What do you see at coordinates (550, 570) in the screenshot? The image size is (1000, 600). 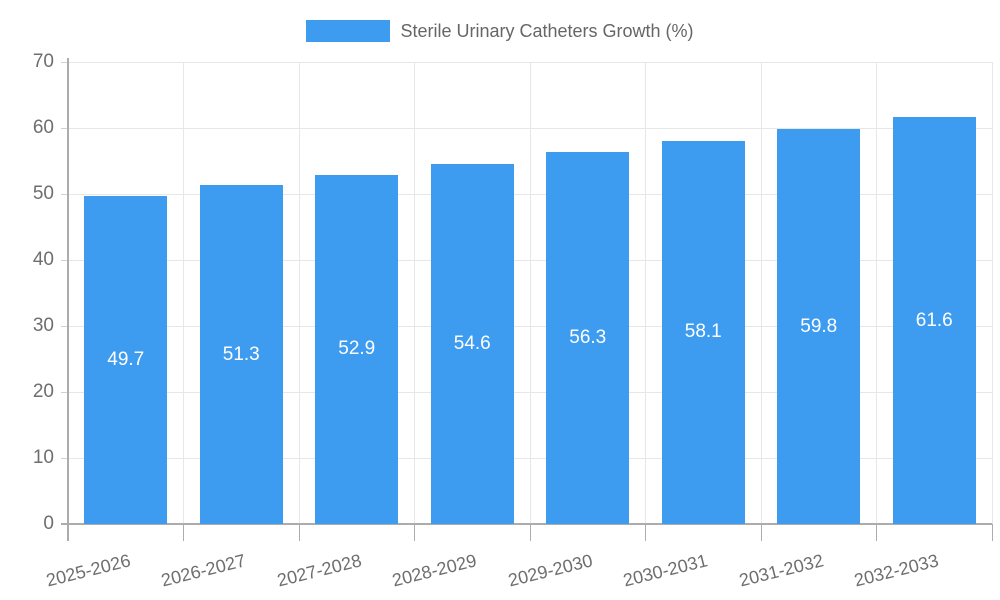 I see `x-tick-label: 2029-2030` at bounding box center [550, 570].